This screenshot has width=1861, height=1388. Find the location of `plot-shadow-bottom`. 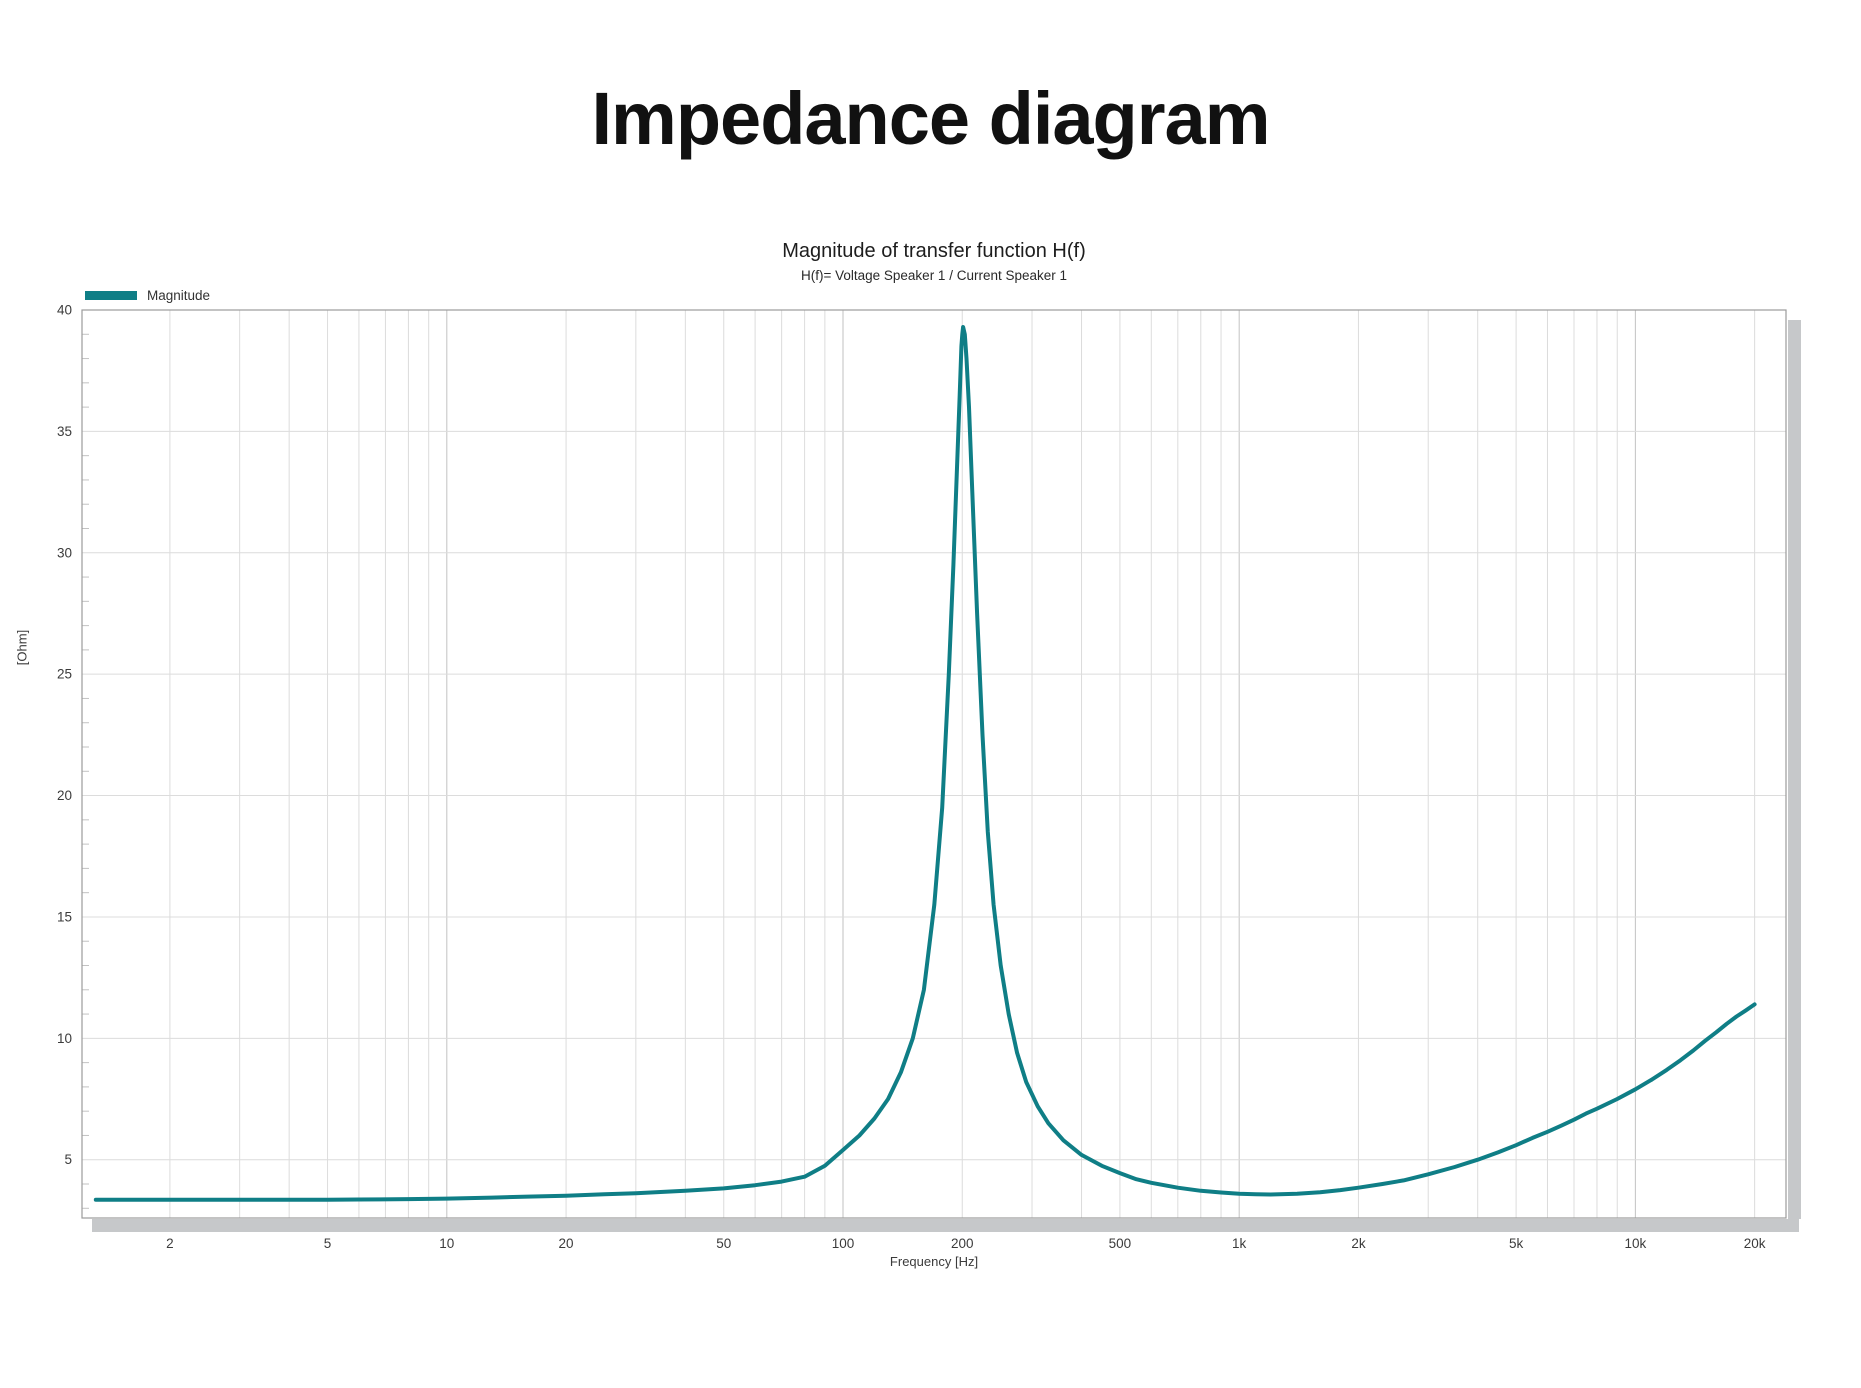

plot-shadow-bottom is located at coordinates (945, 1225).